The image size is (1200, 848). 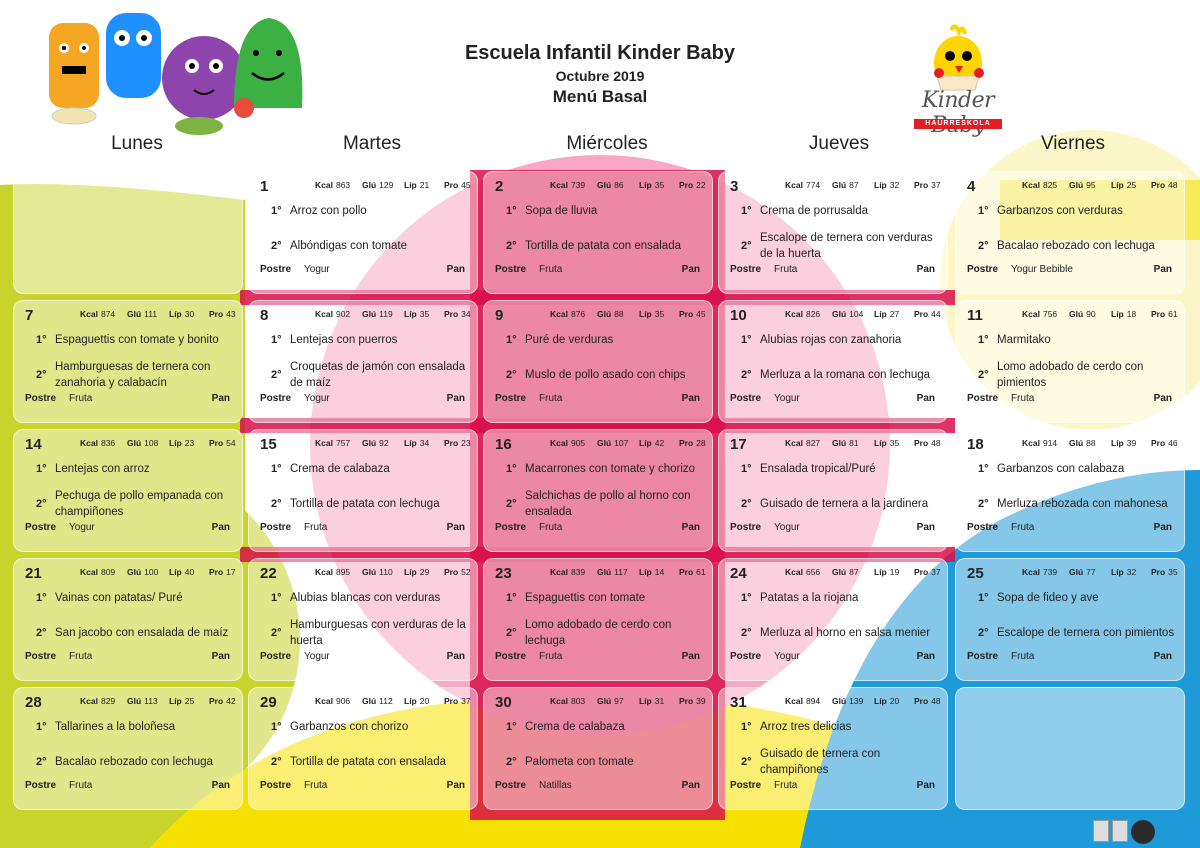 What do you see at coordinates (1164, 314) in the screenshot?
I see `nutrition-pro: Pro 61` at bounding box center [1164, 314].